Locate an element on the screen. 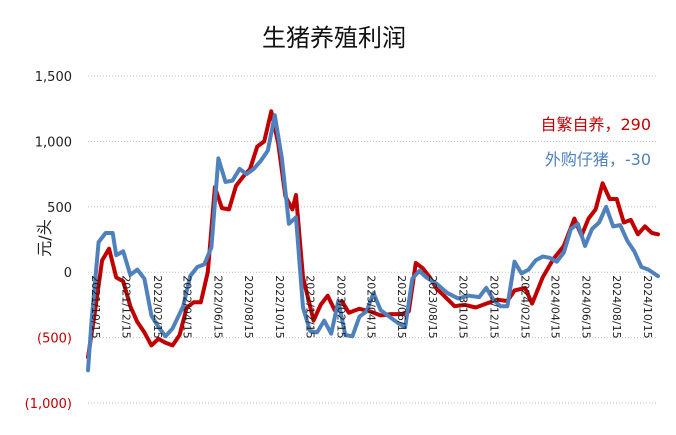  x-tick-label: 2024/08/15 is located at coordinates (616, 306).